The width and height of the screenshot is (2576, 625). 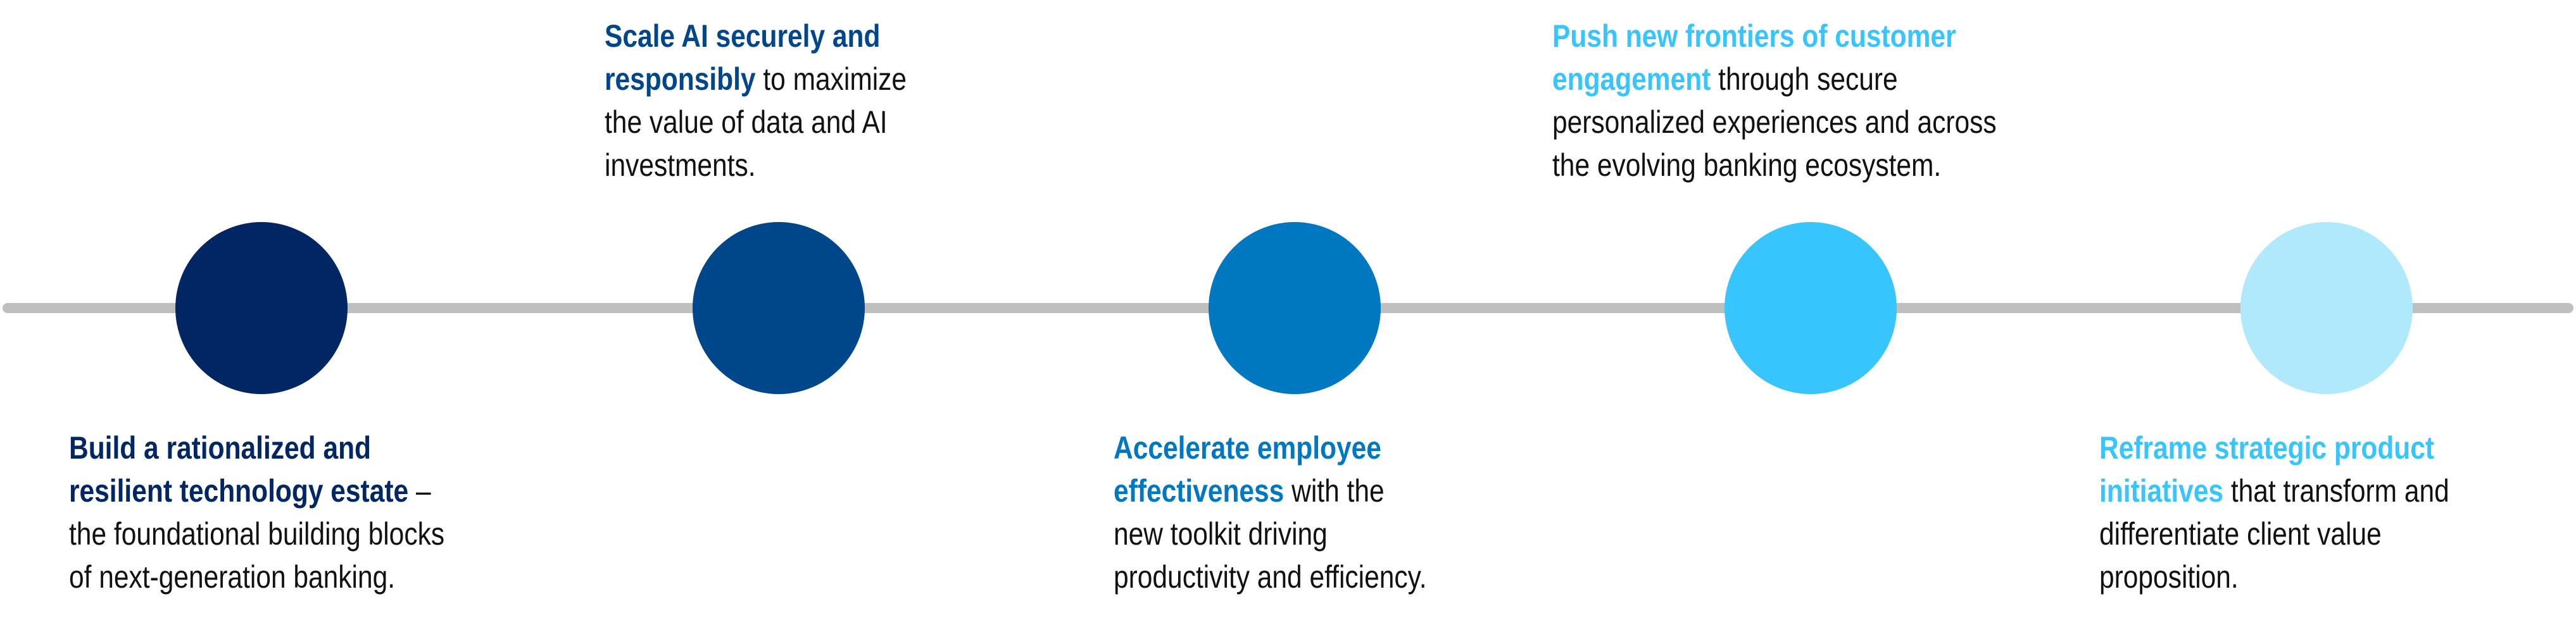 What do you see at coordinates (1754, 36) in the screenshot?
I see `milestone-heading: Push new frontiers of customer` at bounding box center [1754, 36].